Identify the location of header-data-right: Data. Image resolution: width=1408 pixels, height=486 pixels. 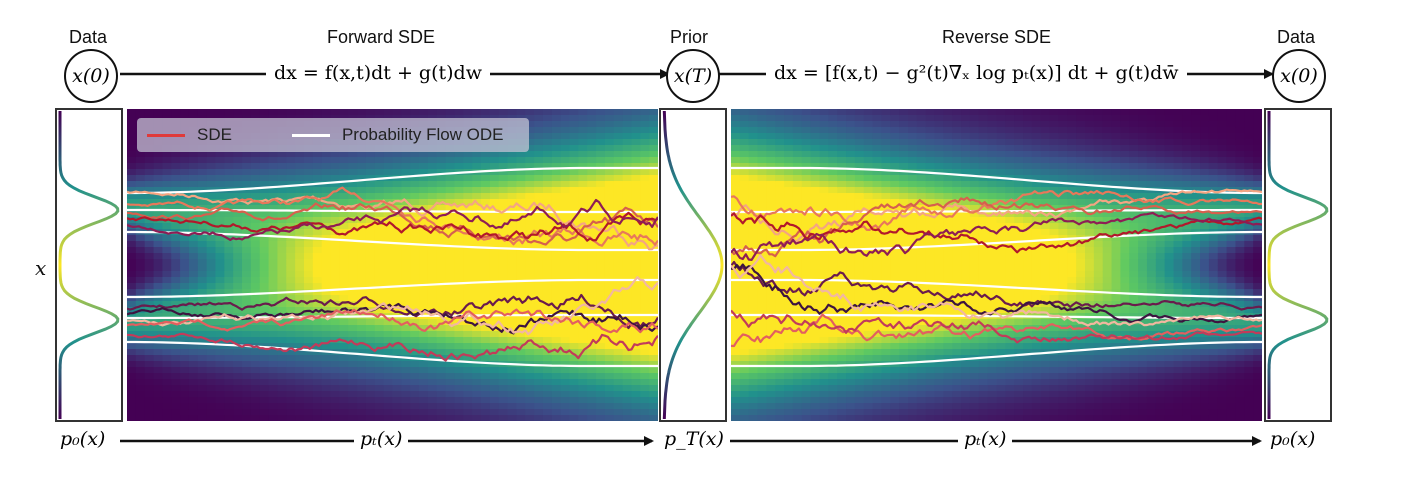
(1296, 37).